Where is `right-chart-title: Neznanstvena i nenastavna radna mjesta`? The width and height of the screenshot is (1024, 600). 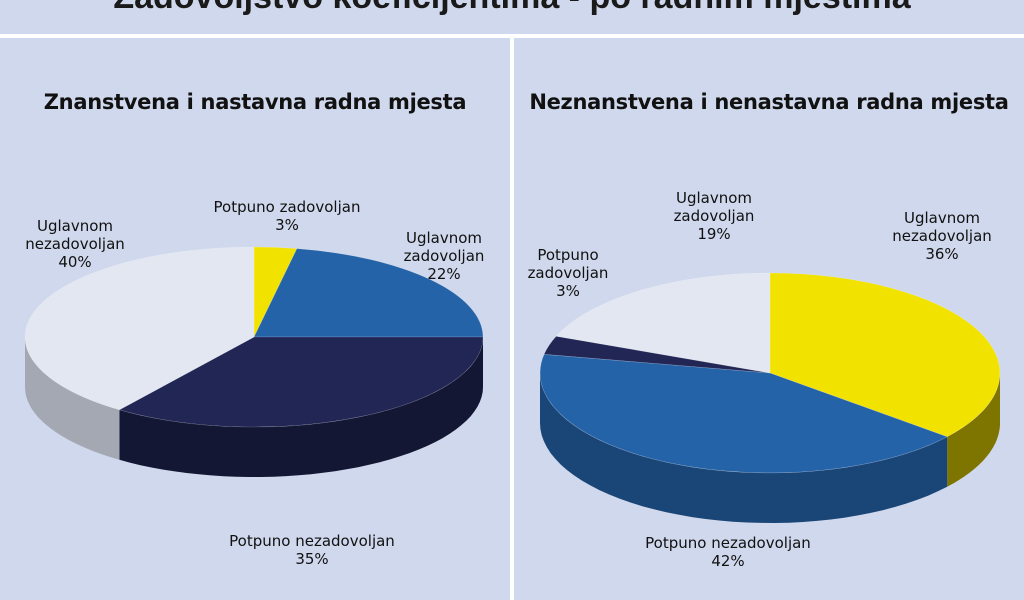 right-chart-title: Neznanstvena i nenastavna radna mjesta is located at coordinates (769, 102).